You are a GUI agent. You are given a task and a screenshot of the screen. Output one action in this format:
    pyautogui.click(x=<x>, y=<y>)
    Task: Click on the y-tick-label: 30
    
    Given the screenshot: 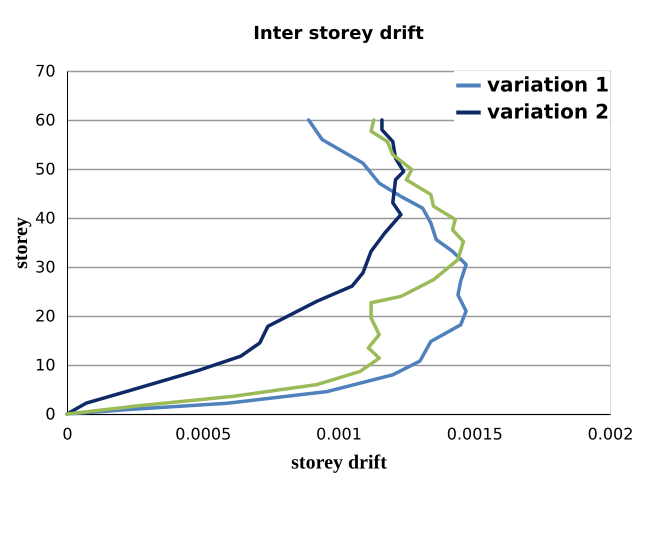 What is the action you would take?
    pyautogui.click(x=45, y=267)
    